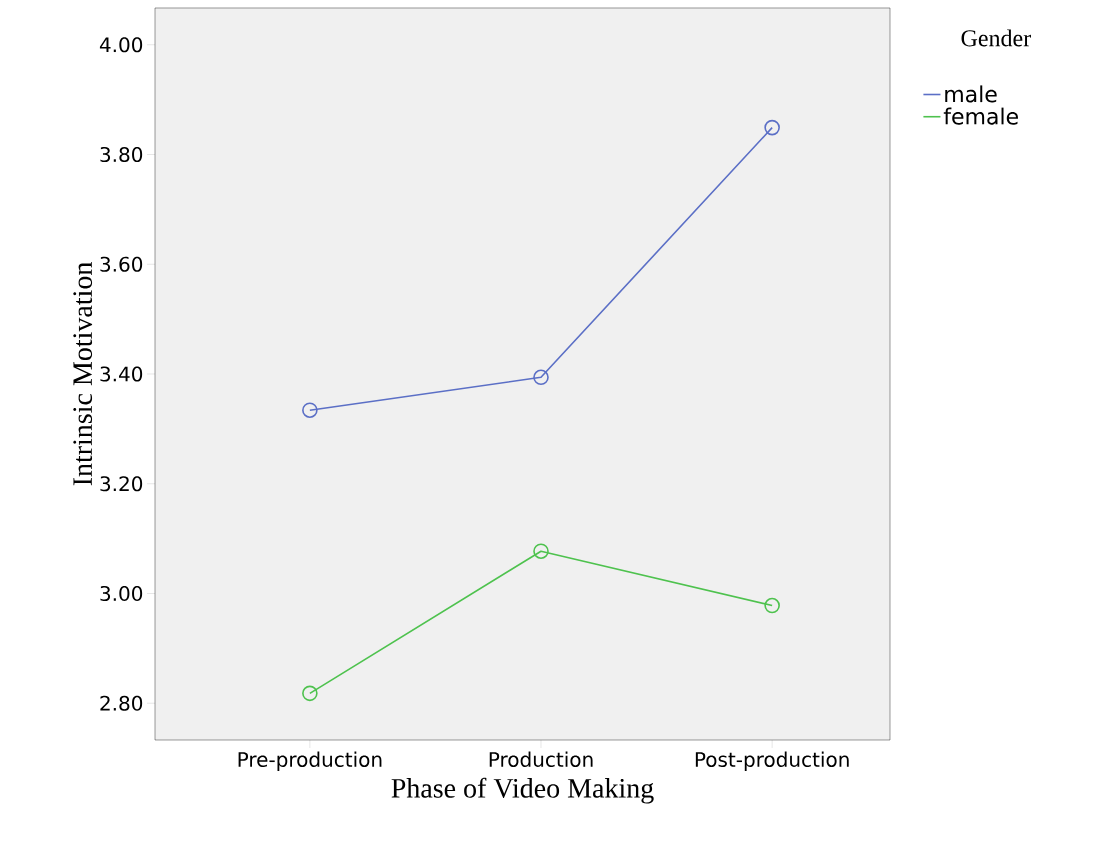 This screenshot has height=852, width=1094. I want to click on x-tick-label: Pre-production, so click(310, 761).